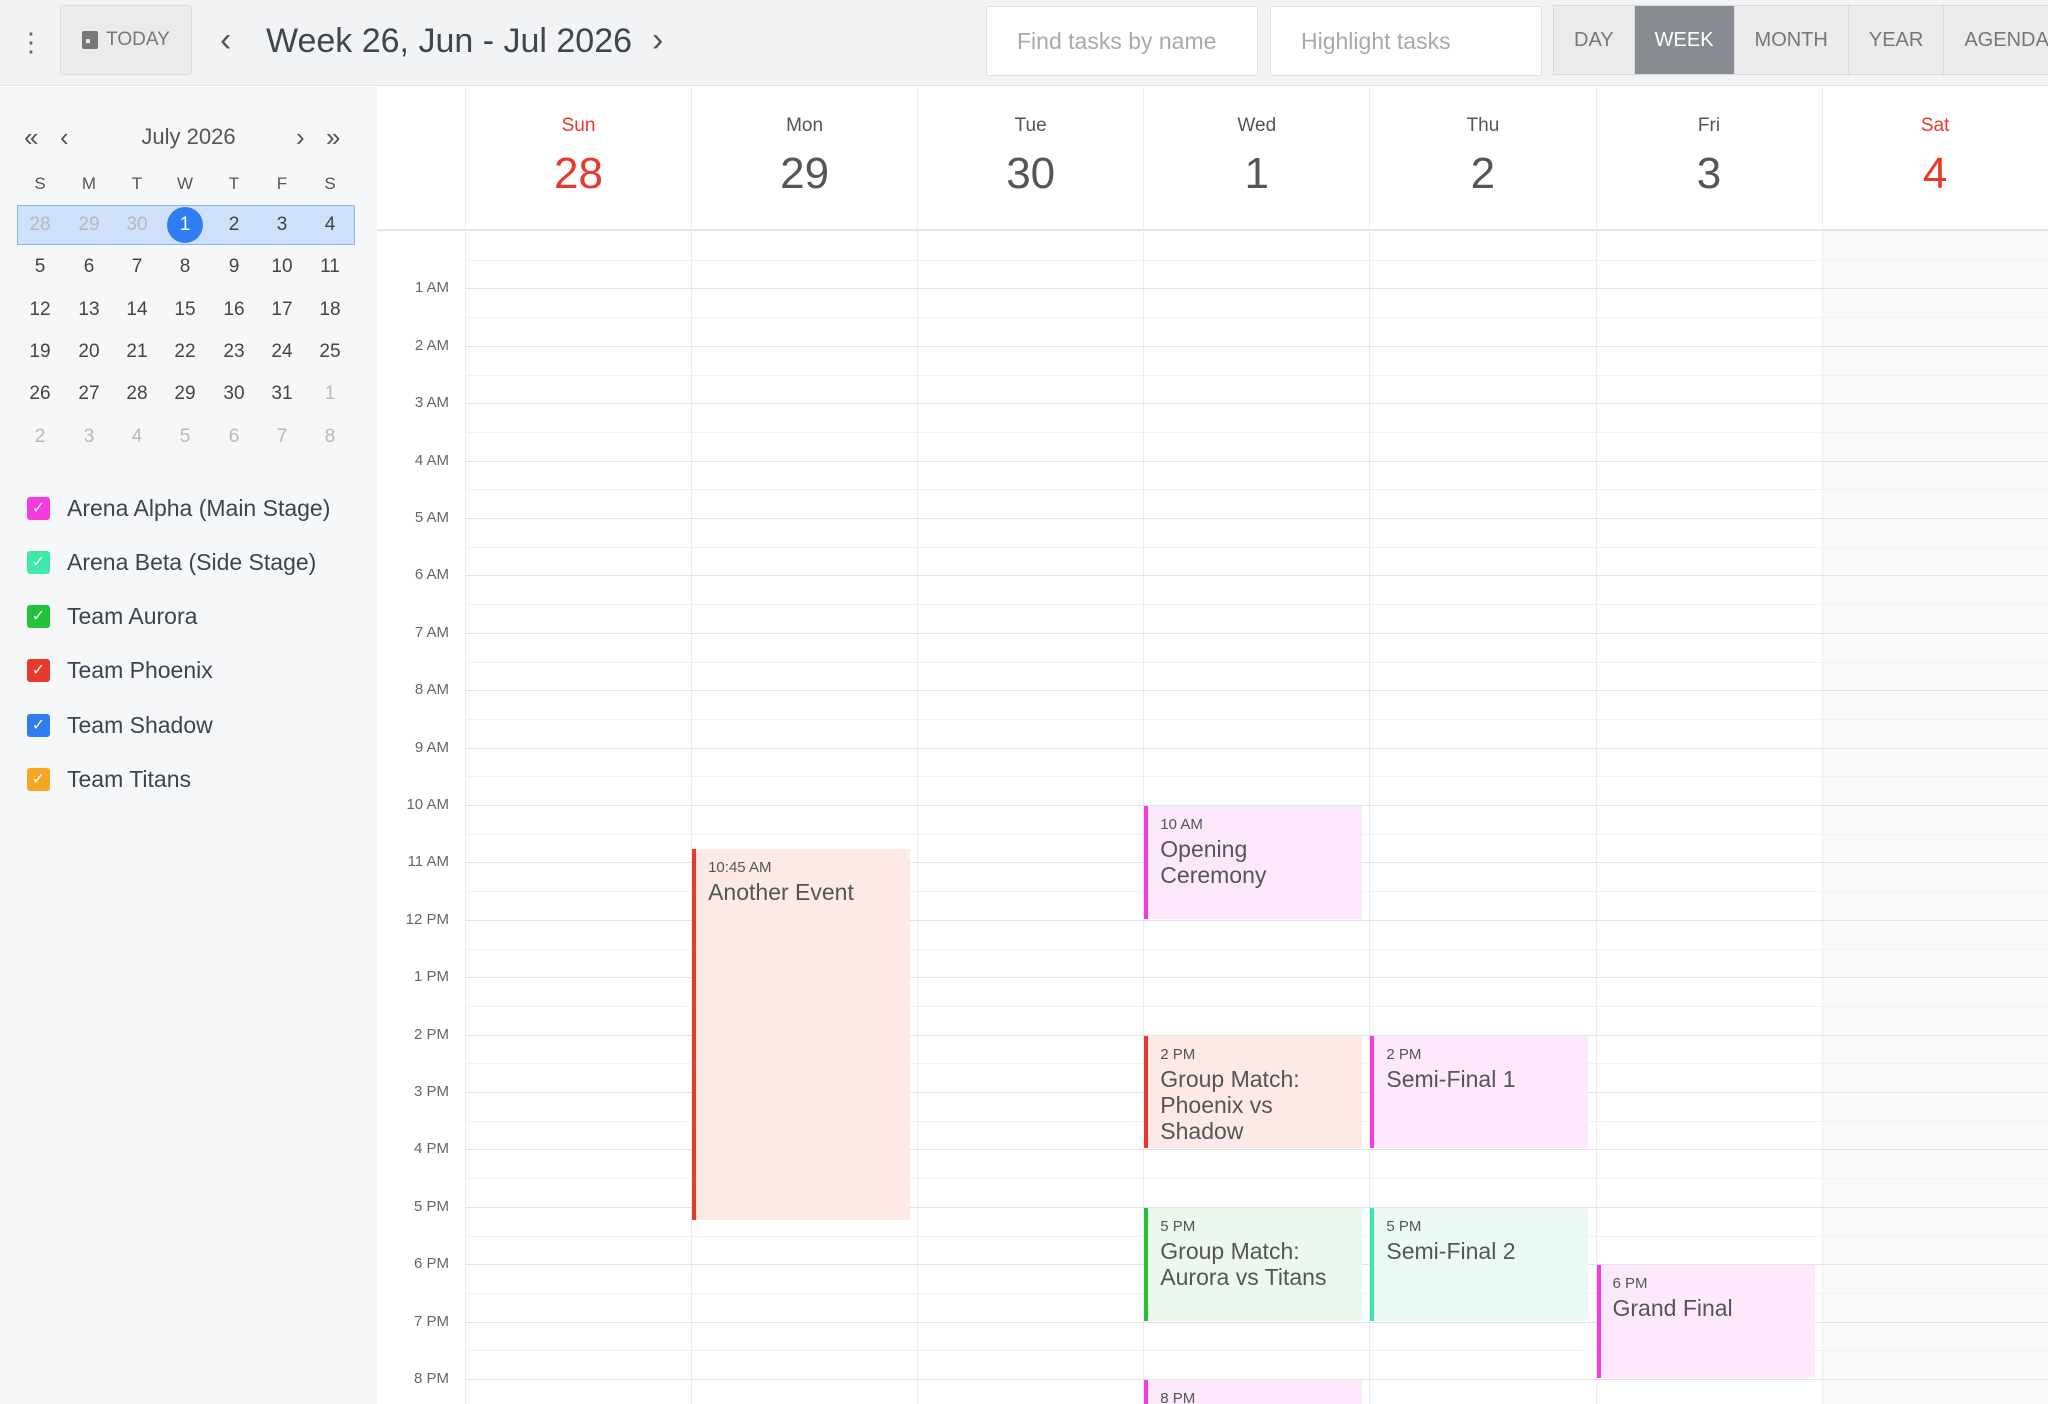  Describe the element at coordinates (89, 351) in the screenshot. I see `mini-calendar-day: 20` at that location.